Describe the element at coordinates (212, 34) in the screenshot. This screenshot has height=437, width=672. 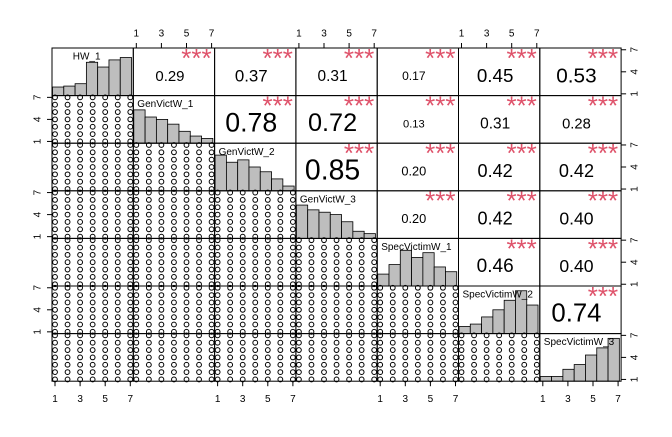
I see `x-tick-label: 7` at that location.